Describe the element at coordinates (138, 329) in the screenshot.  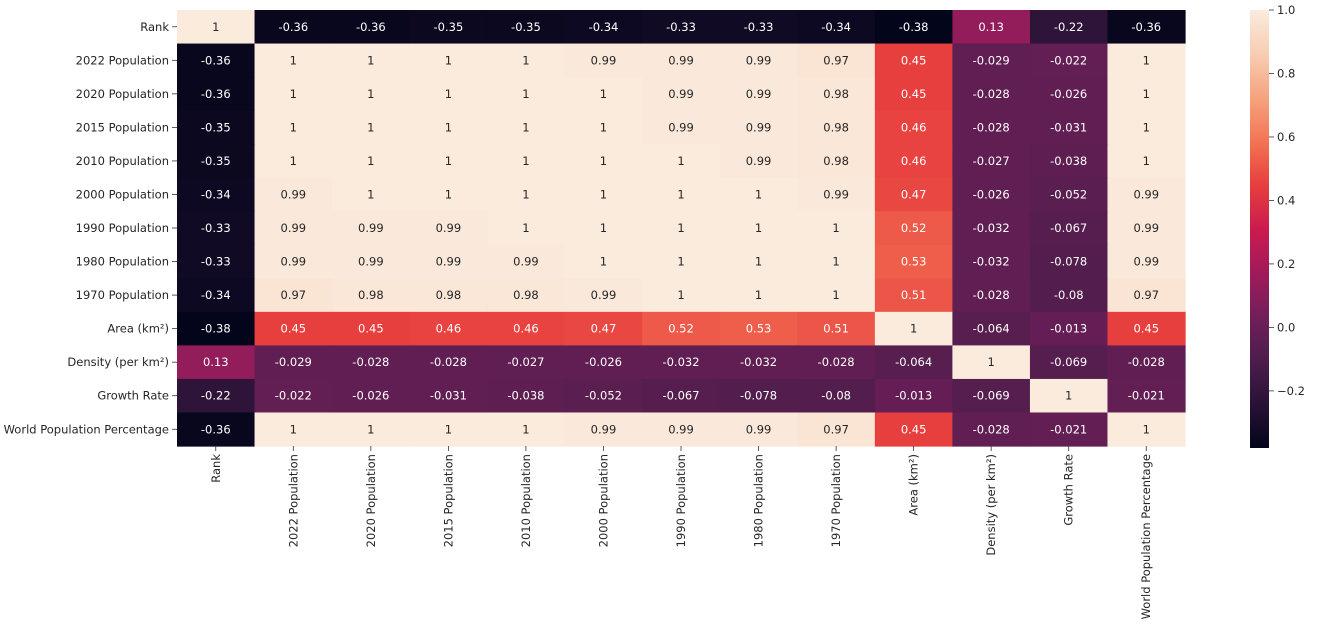
I see `y-tick-label: Area (km²)` at that location.